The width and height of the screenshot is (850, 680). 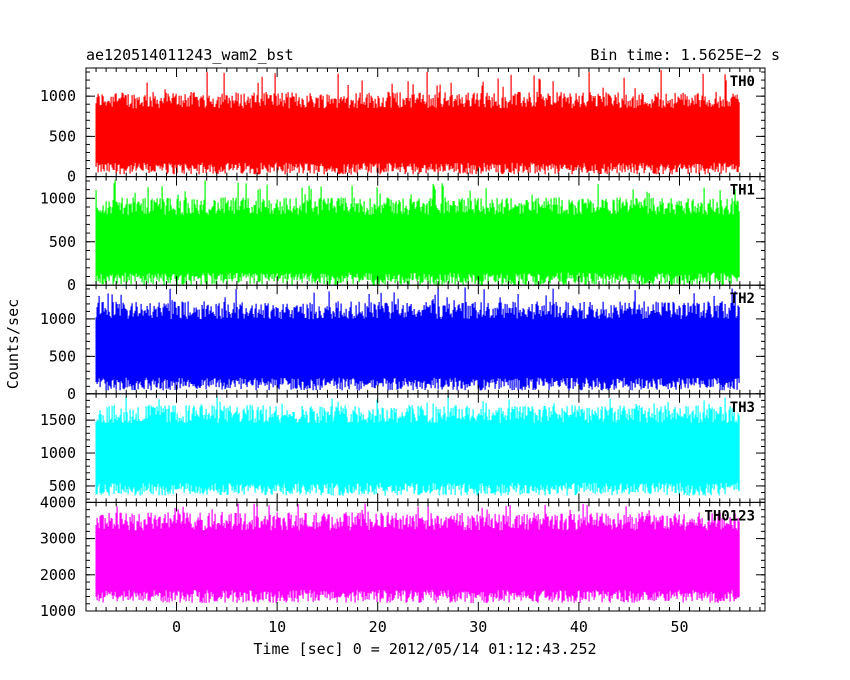 I want to click on panel-frame, so click(x=425, y=556).